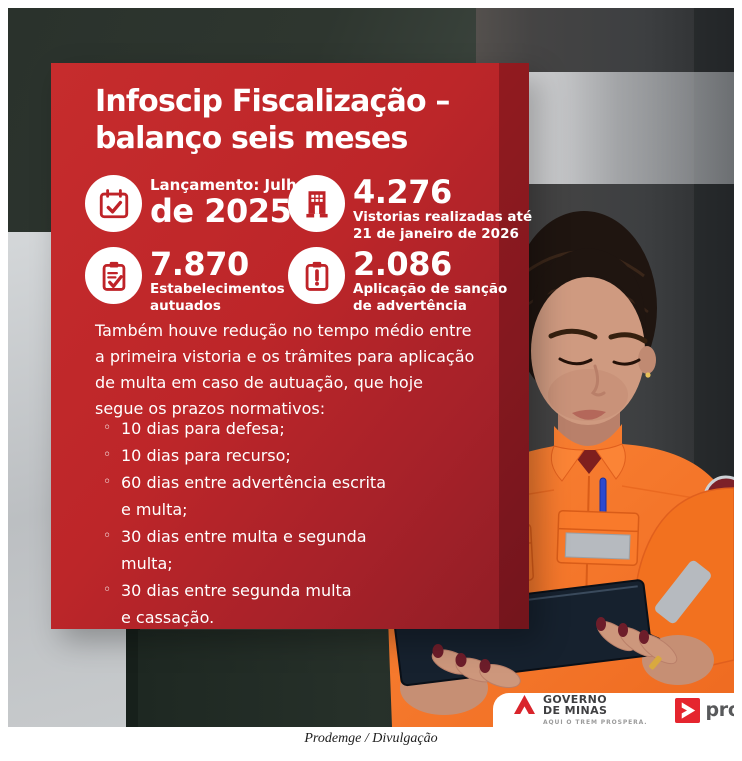 Image resolution: width=742 pixels, height=761 pixels. I want to click on title-line-1: Infoscip Fiscalização –, so click(272, 101).